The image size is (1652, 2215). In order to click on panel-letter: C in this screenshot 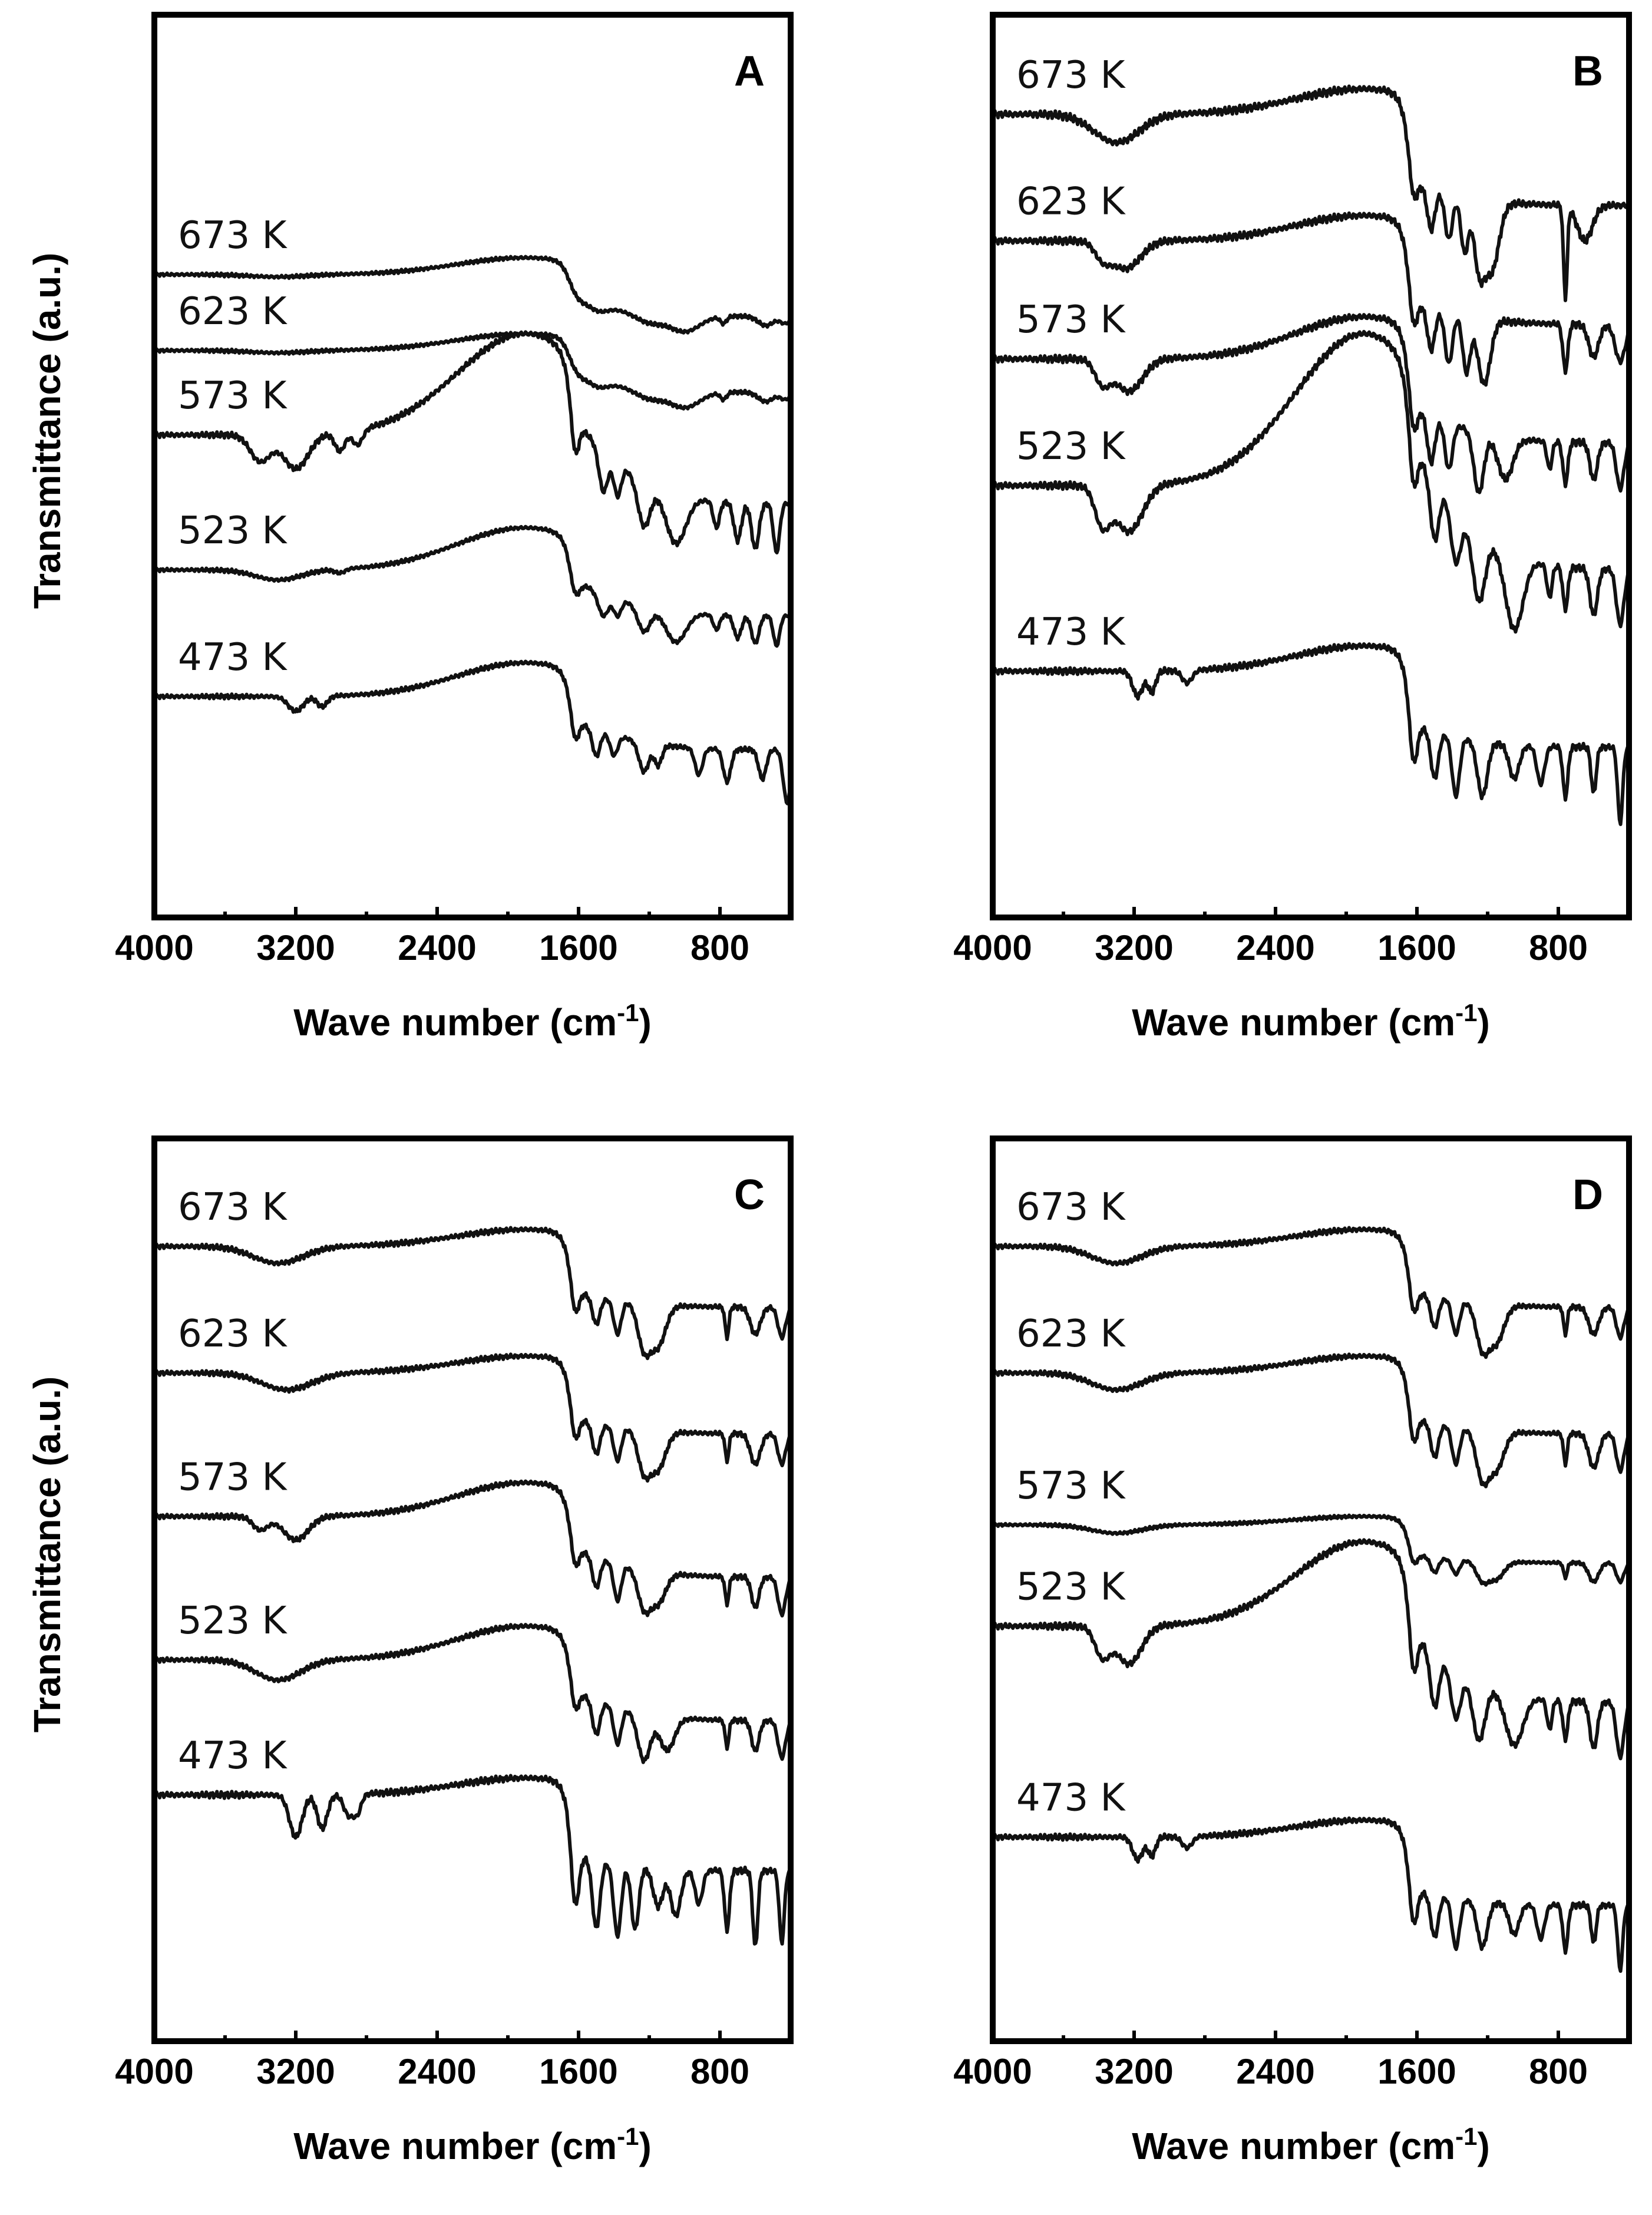, I will do `click(749, 1195)`.